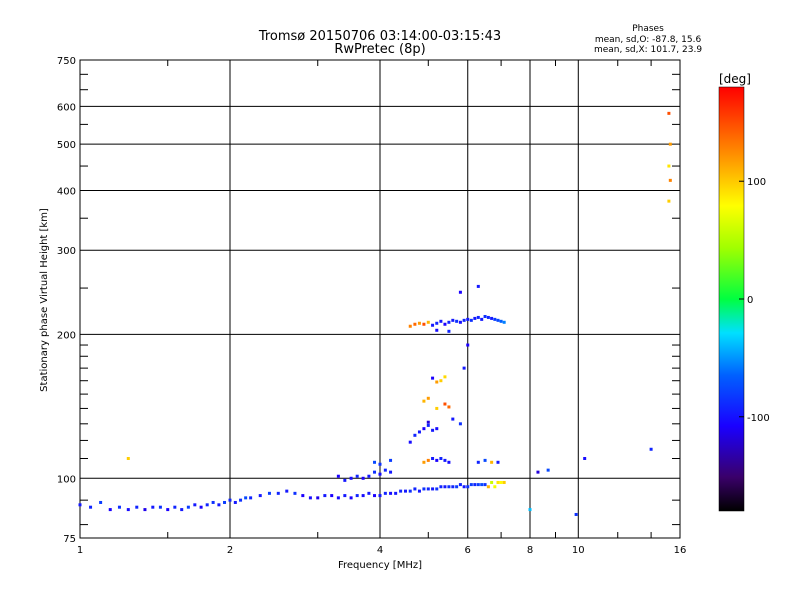  I want to click on x-axis-label: Frequency [MHz], so click(380, 565).